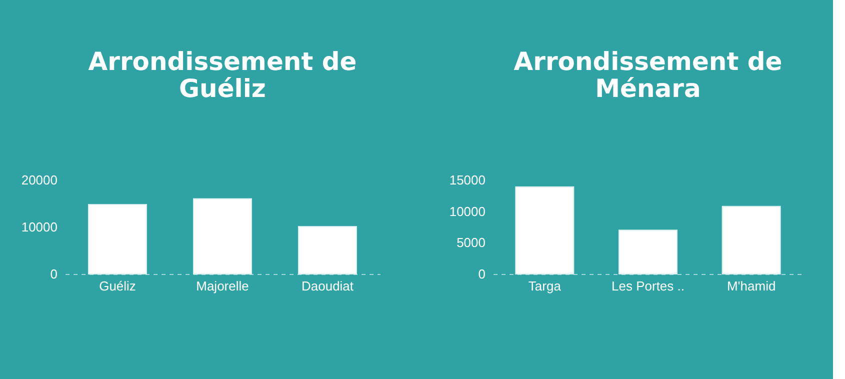  I want to click on x-tick-label: Guéliz, so click(117, 286).